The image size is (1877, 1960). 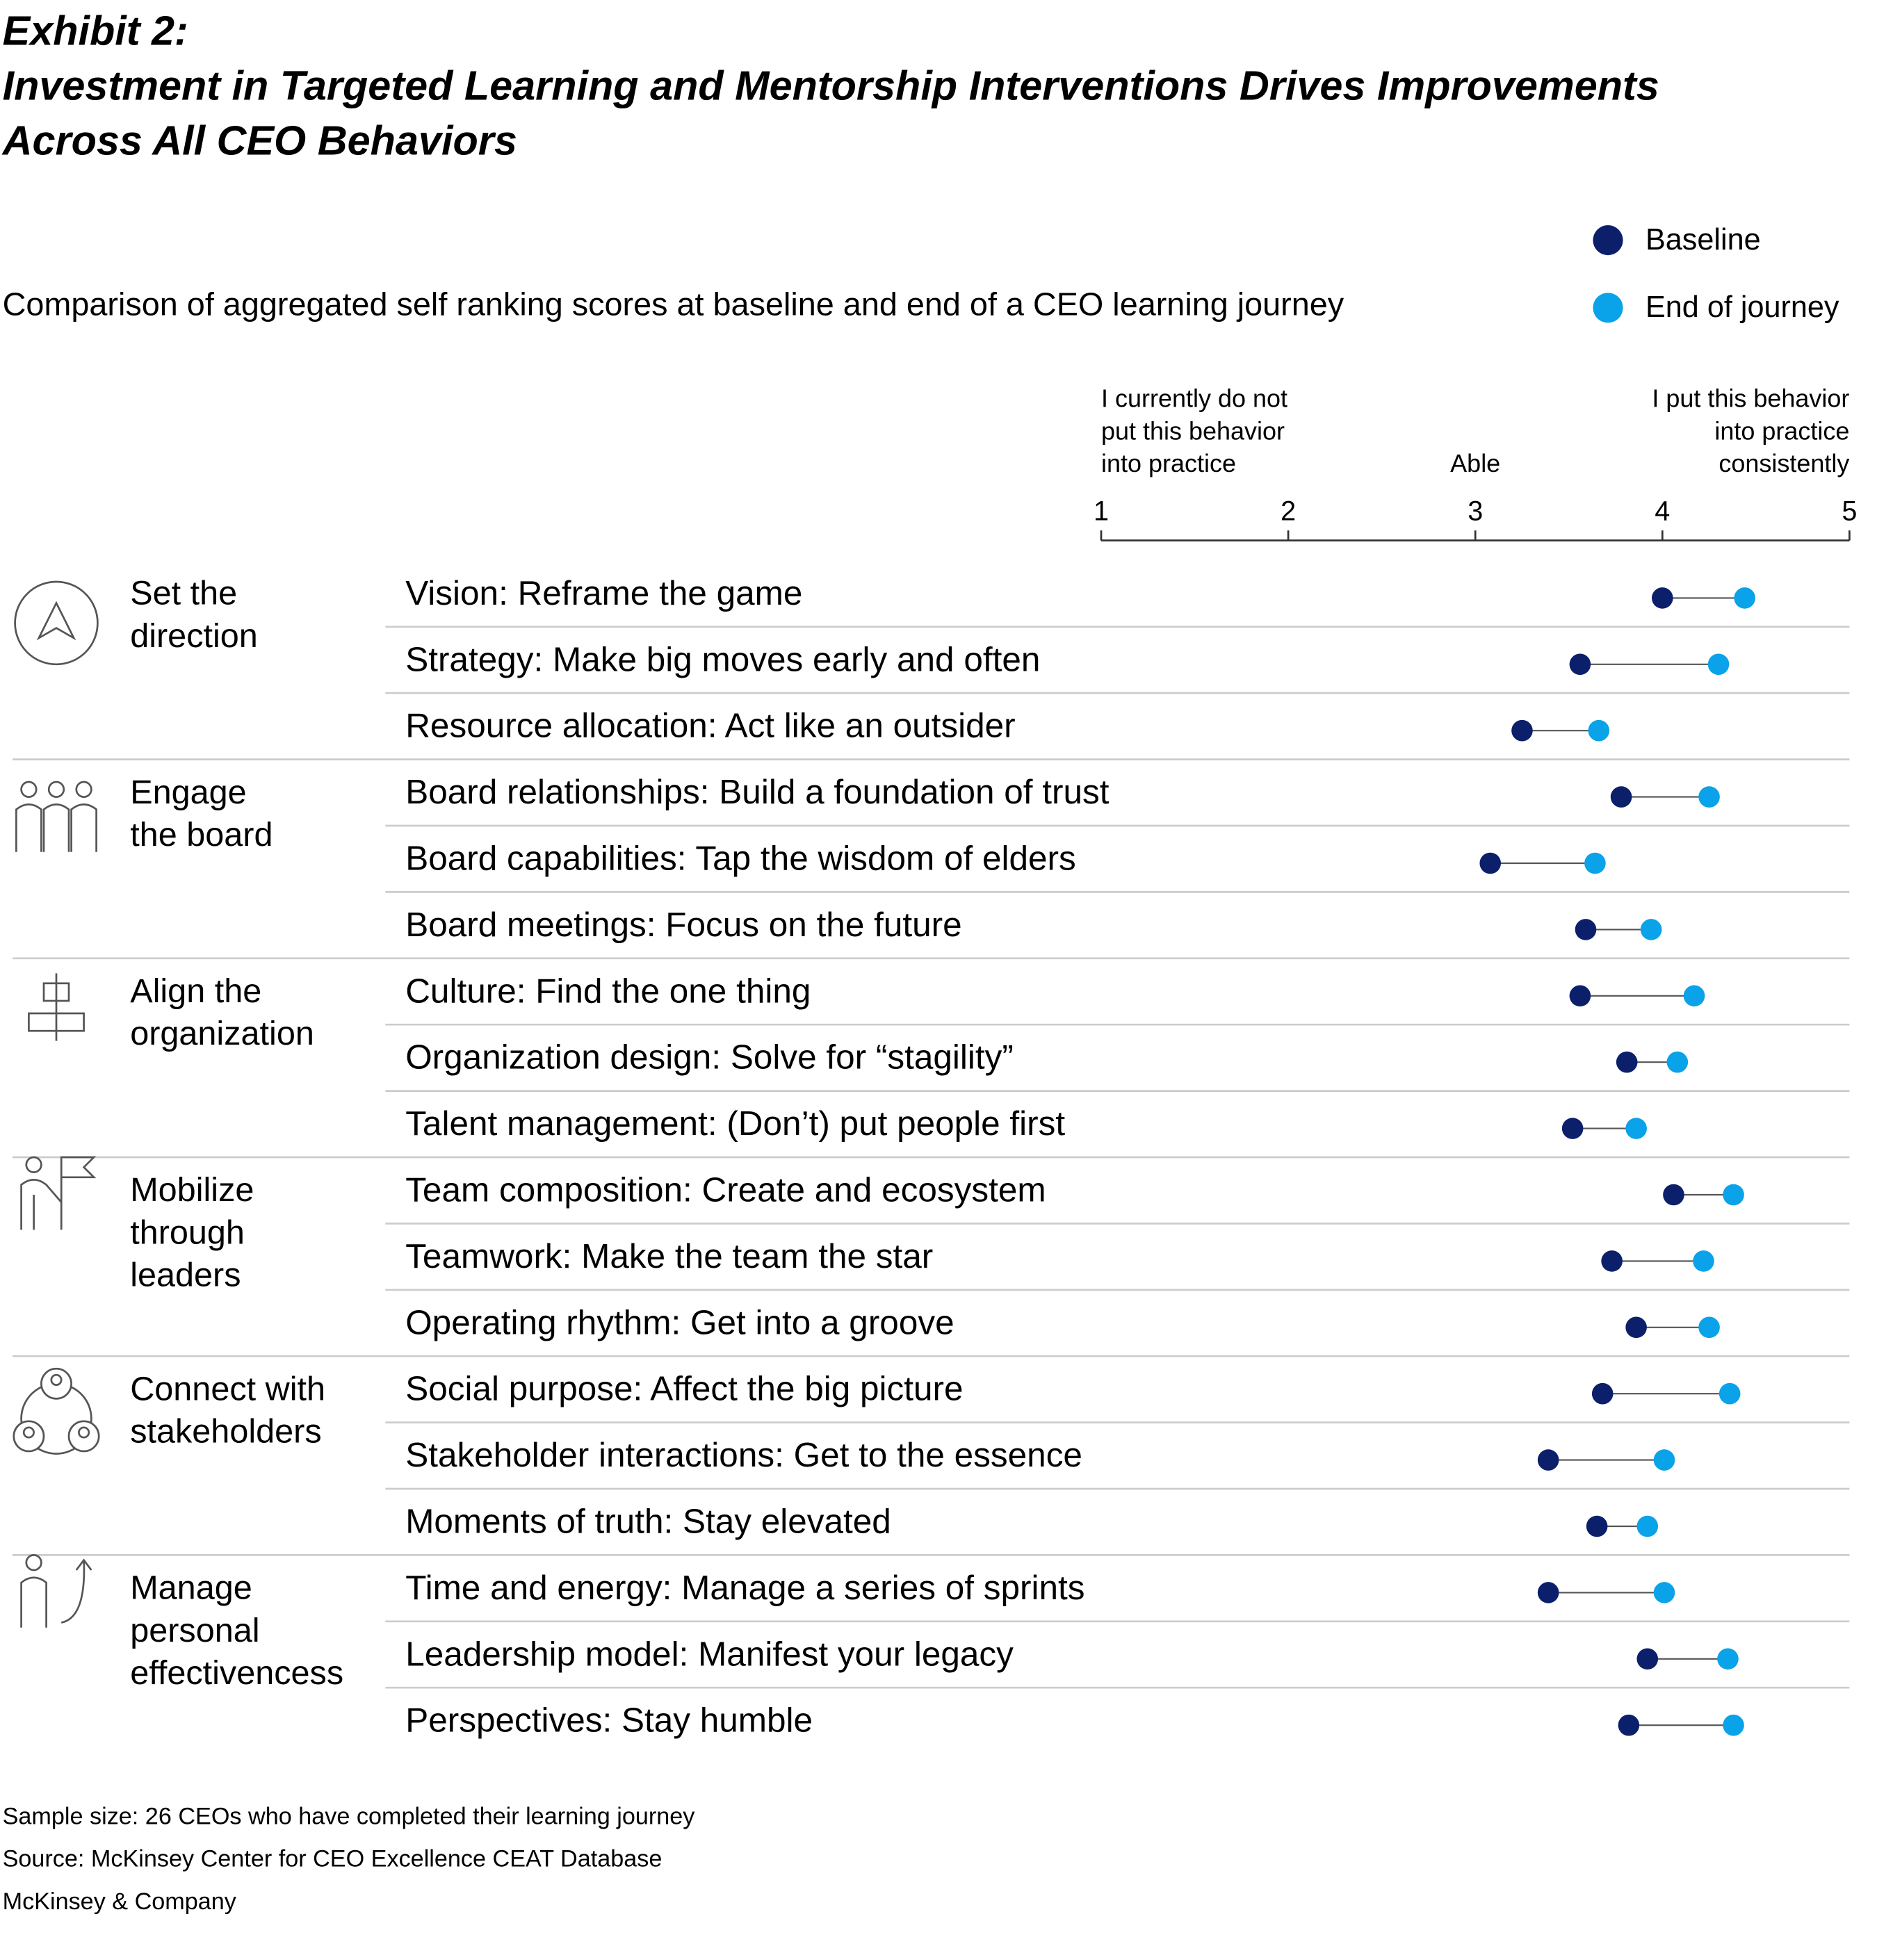 I want to click on chart-title: Across All CEO Behaviors, so click(x=259, y=140).